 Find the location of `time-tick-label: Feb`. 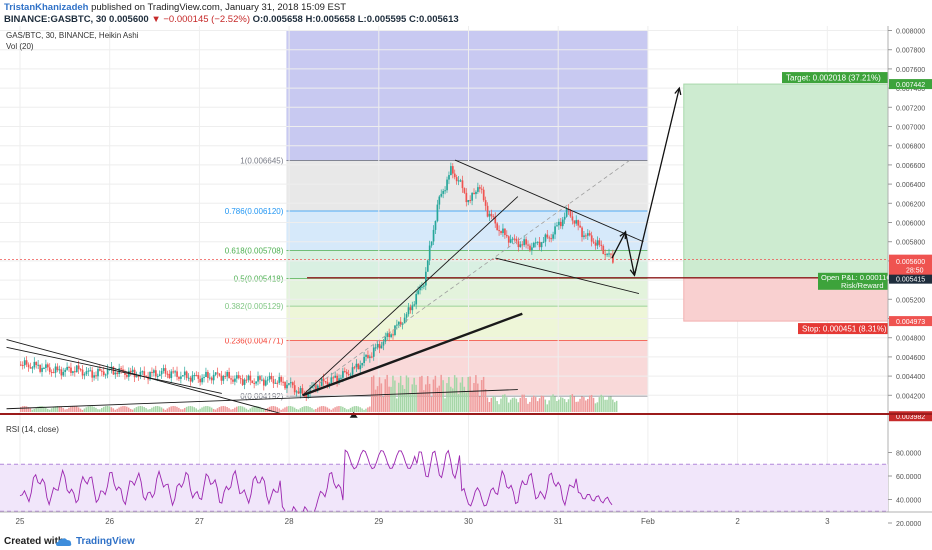

time-tick-label: Feb is located at coordinates (648, 521).